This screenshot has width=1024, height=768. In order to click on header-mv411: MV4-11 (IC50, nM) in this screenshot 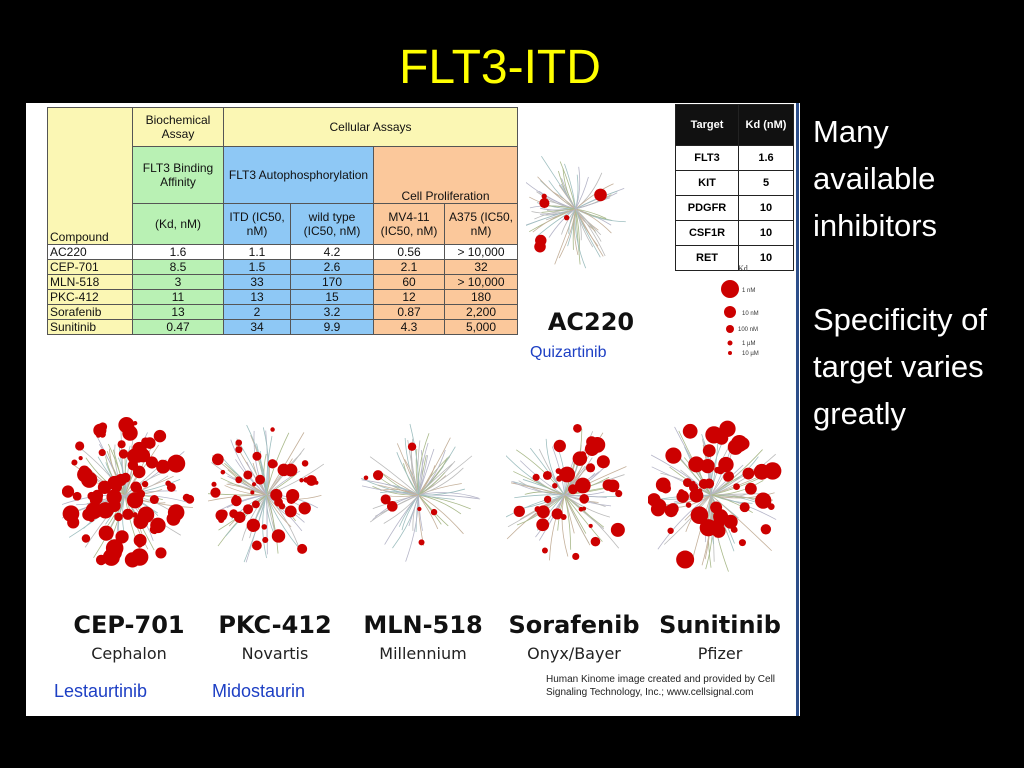, I will do `click(409, 224)`.